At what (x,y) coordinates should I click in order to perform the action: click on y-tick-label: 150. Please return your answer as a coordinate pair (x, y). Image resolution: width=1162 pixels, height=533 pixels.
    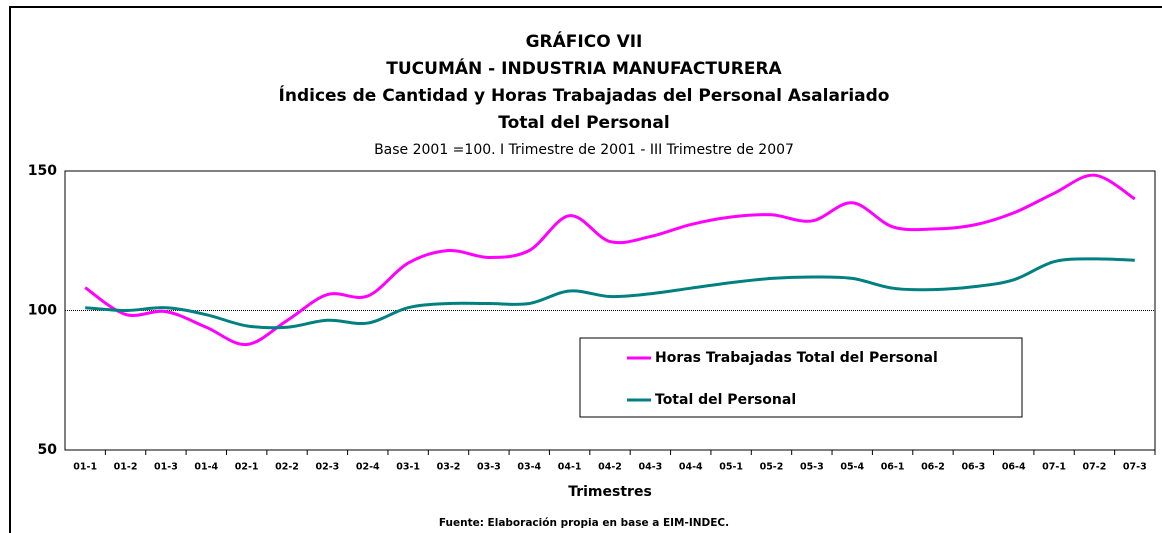
    Looking at the image, I should click on (42, 171).